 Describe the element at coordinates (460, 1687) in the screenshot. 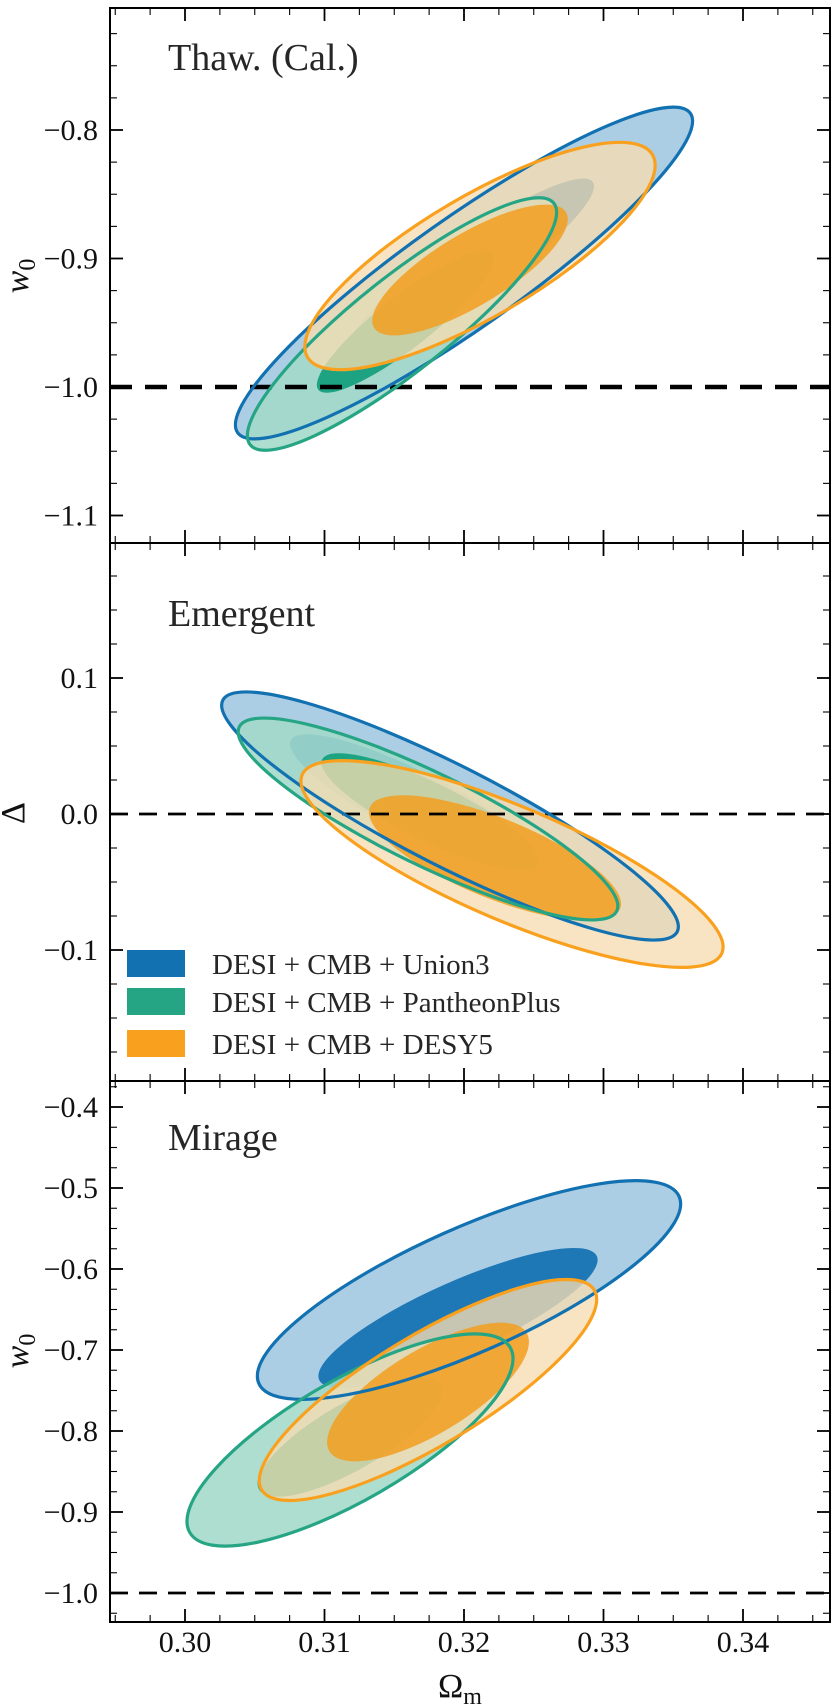

I see `x-axis-label: Ωm` at that location.